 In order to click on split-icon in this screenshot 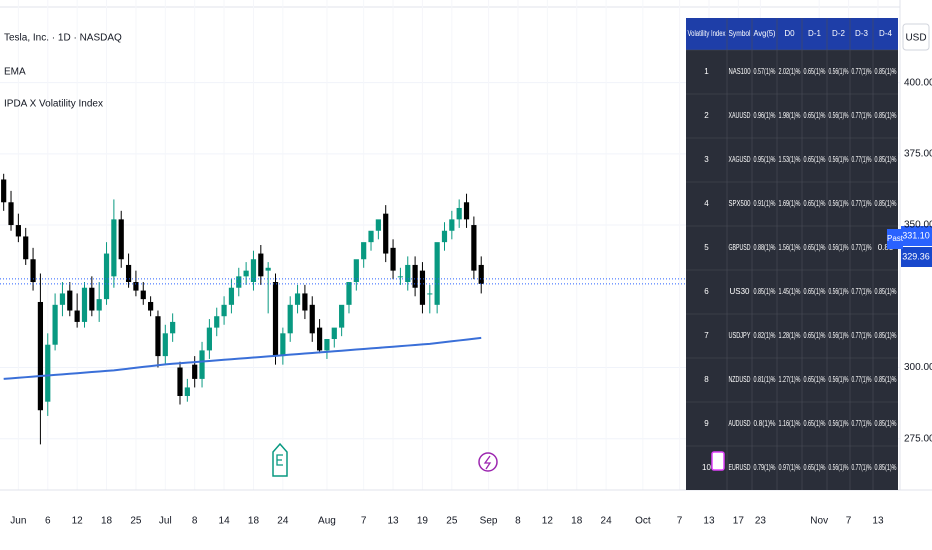, I will do `click(718, 461)`.